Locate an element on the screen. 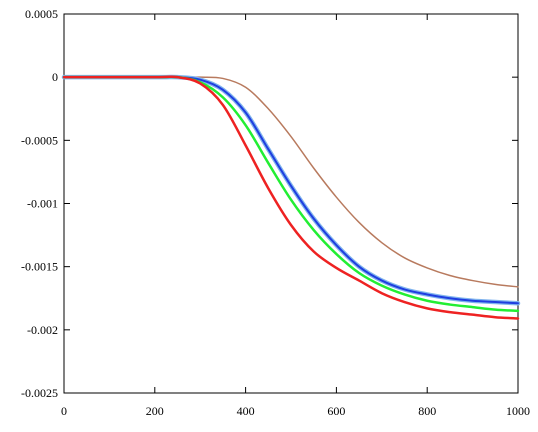 This screenshot has width=538, height=432. y-tick-label: -0.0025 is located at coordinates (39, 393).